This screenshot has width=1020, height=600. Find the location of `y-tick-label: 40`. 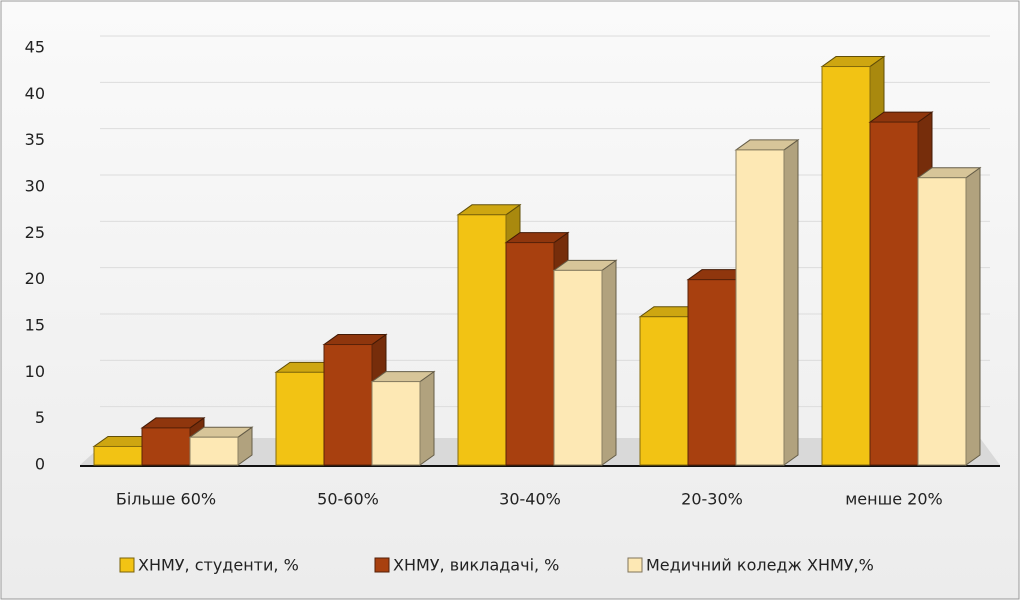

y-tick-label: 40 is located at coordinates (35, 93).